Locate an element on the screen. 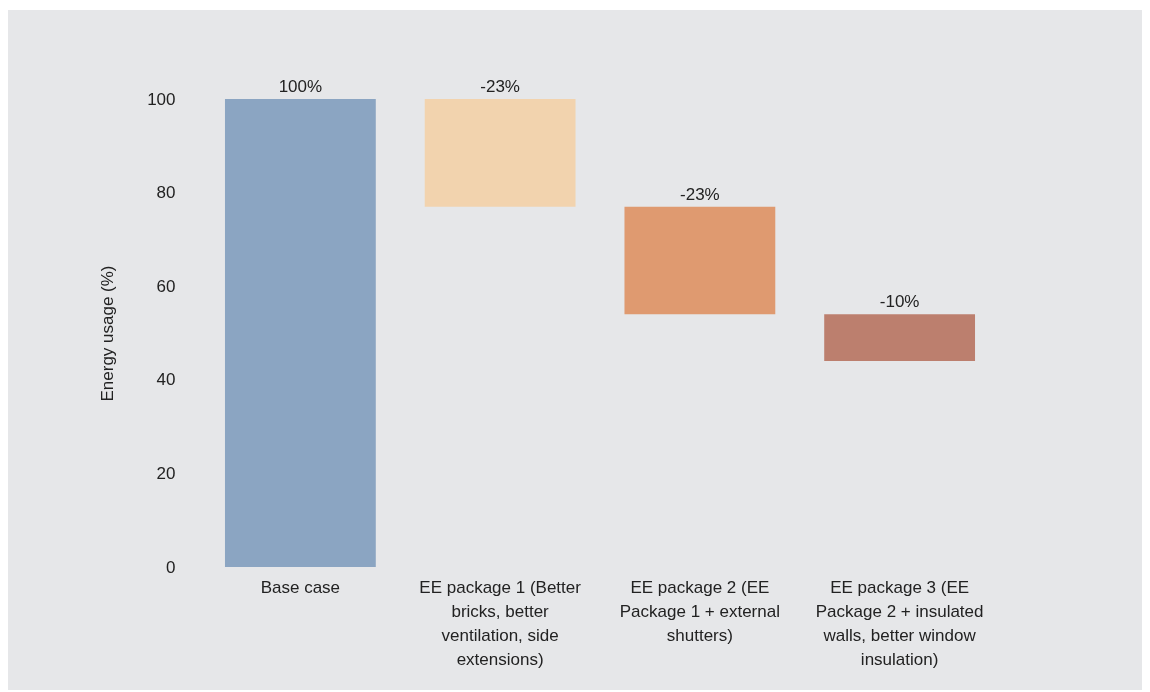  x-tick-label: Base case is located at coordinates (300, 587).